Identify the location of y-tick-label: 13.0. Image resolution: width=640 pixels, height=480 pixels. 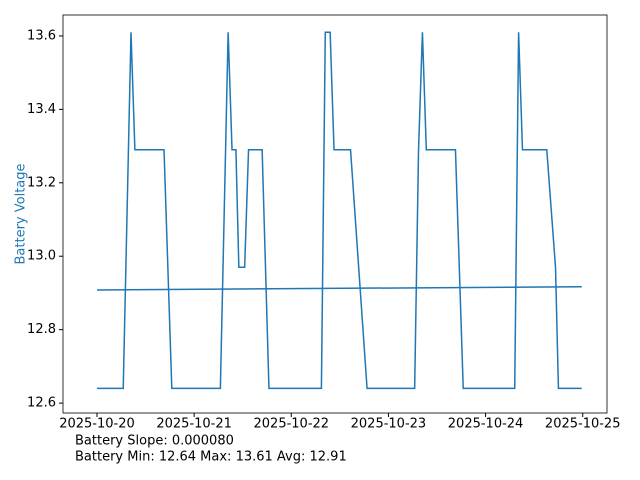
(41, 256).